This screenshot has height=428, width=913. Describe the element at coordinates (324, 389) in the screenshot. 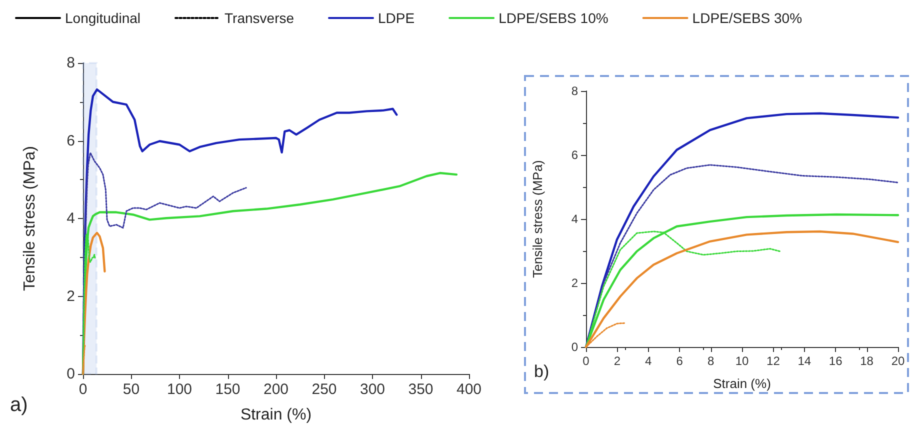

I see `x-tick-label: 250` at that location.